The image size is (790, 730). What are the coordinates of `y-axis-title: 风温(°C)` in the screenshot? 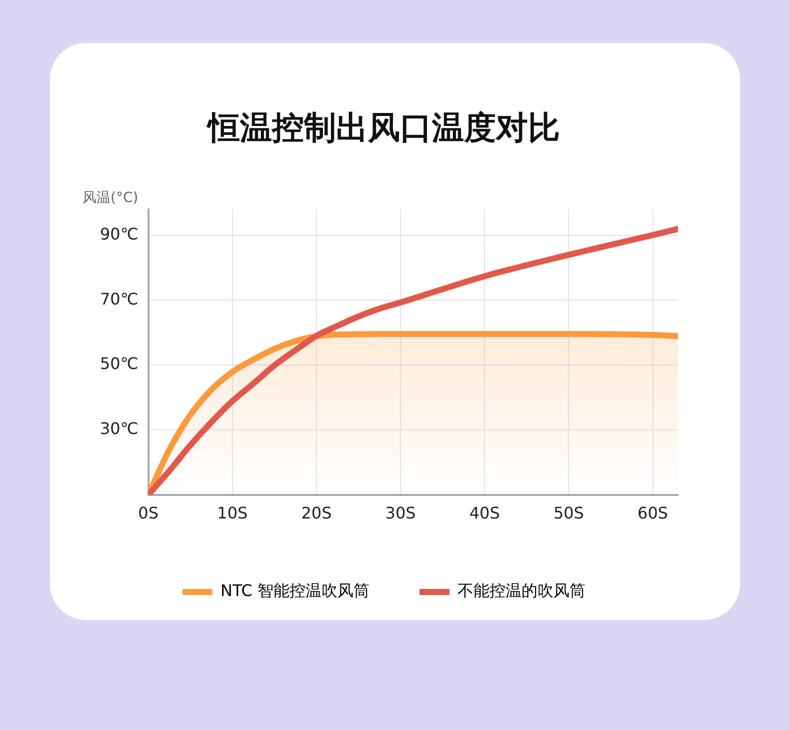 It's located at (110, 198).